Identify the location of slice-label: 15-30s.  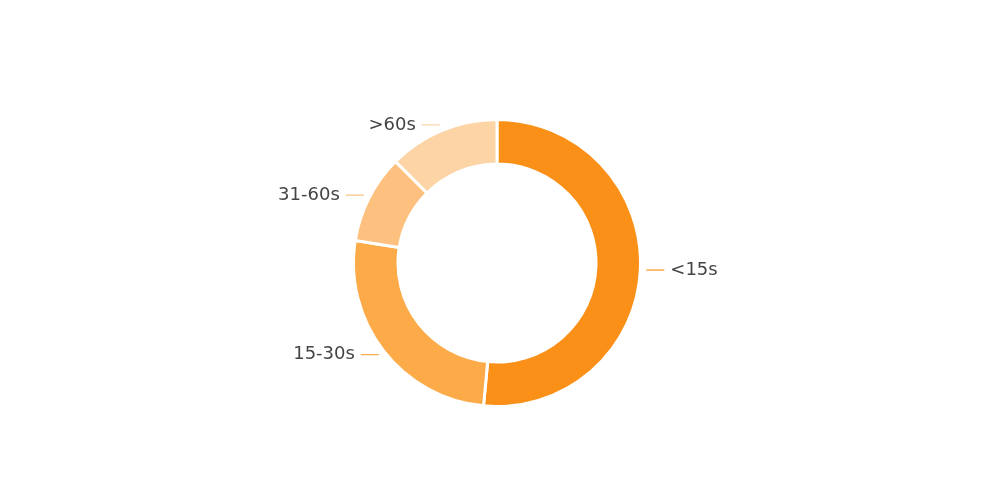
(324, 353).